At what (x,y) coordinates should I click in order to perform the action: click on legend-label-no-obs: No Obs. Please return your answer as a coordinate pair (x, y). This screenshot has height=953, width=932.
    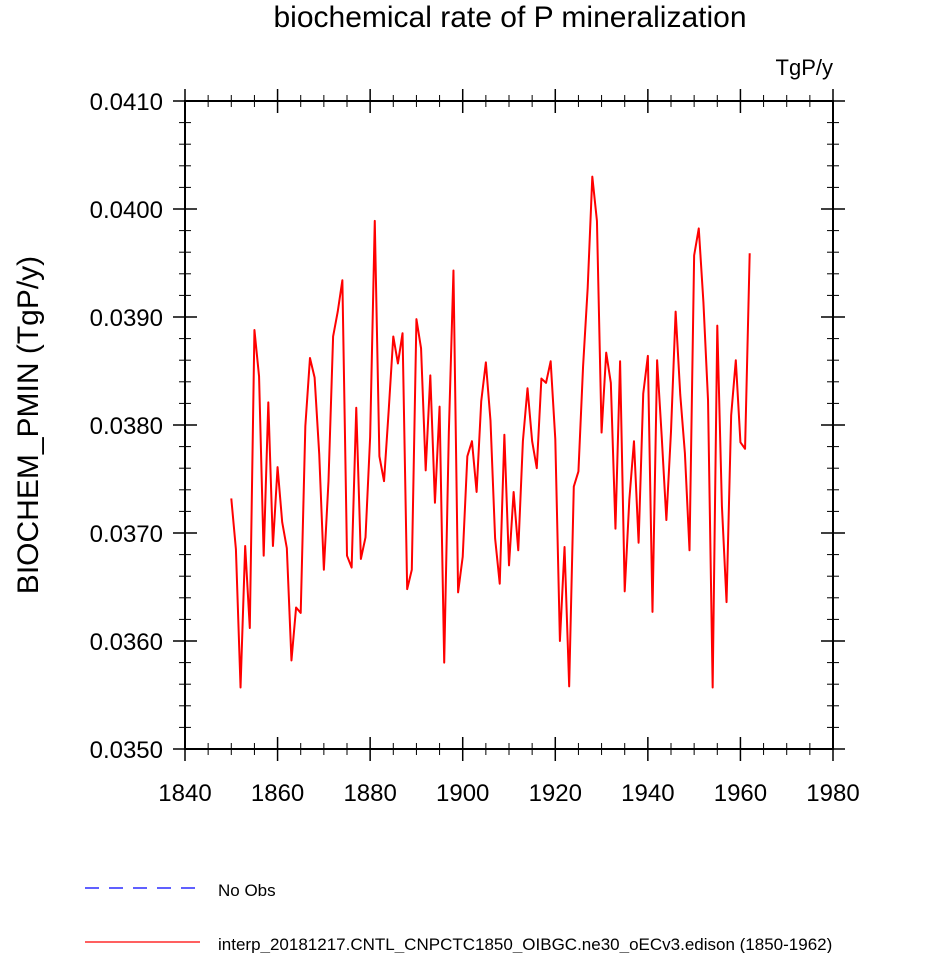
    Looking at the image, I should click on (247, 890).